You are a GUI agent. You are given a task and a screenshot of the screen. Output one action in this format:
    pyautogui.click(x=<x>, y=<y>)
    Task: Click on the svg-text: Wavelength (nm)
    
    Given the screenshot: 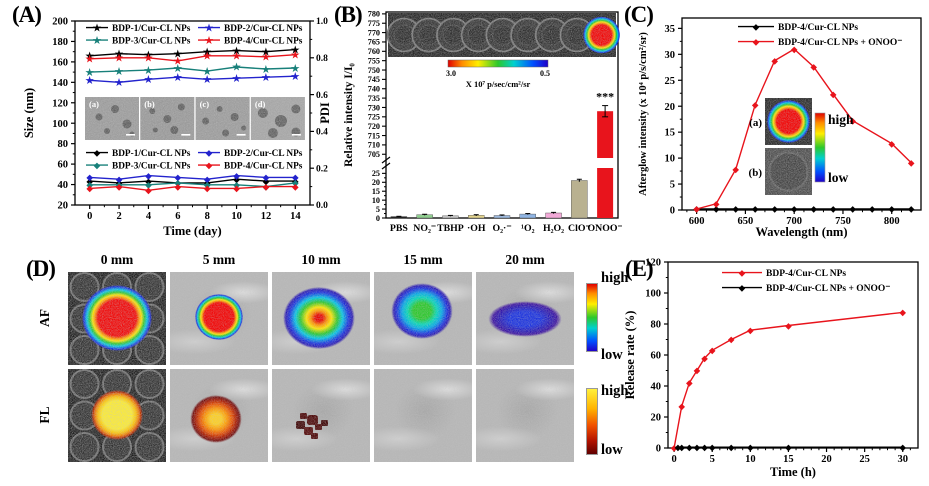 What is the action you would take?
    pyautogui.click(x=801, y=232)
    